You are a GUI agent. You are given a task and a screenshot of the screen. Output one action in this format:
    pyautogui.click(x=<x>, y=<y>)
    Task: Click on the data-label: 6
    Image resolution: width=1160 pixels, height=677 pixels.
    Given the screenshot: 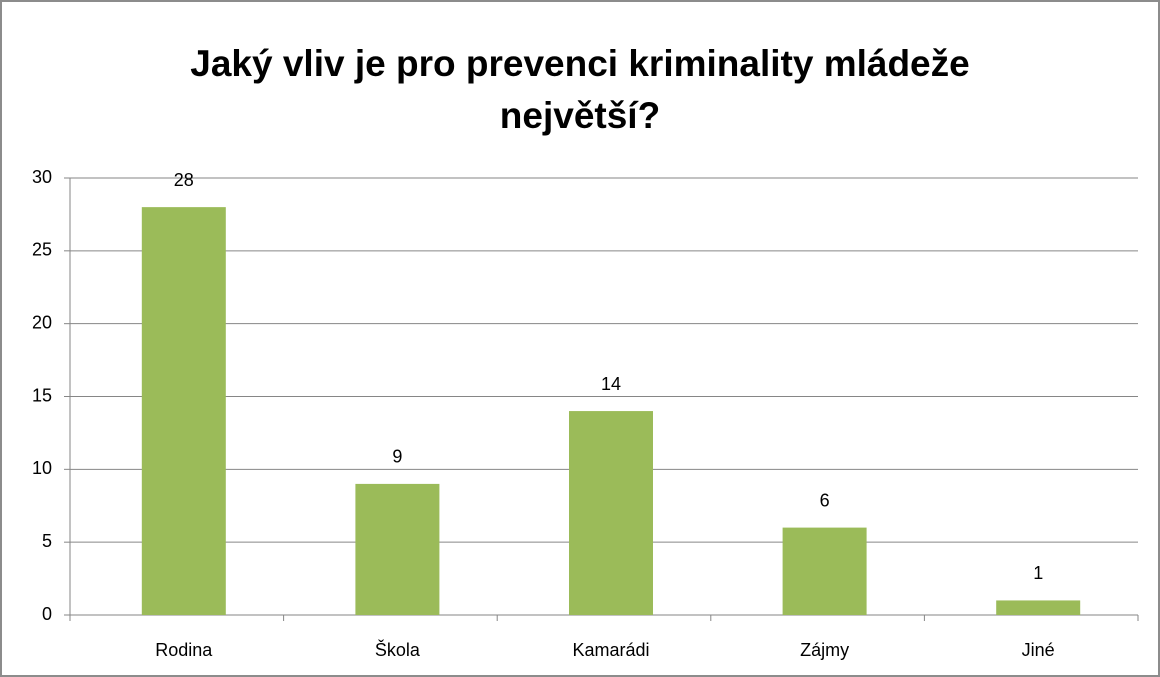 What is the action you would take?
    pyautogui.click(x=825, y=500)
    